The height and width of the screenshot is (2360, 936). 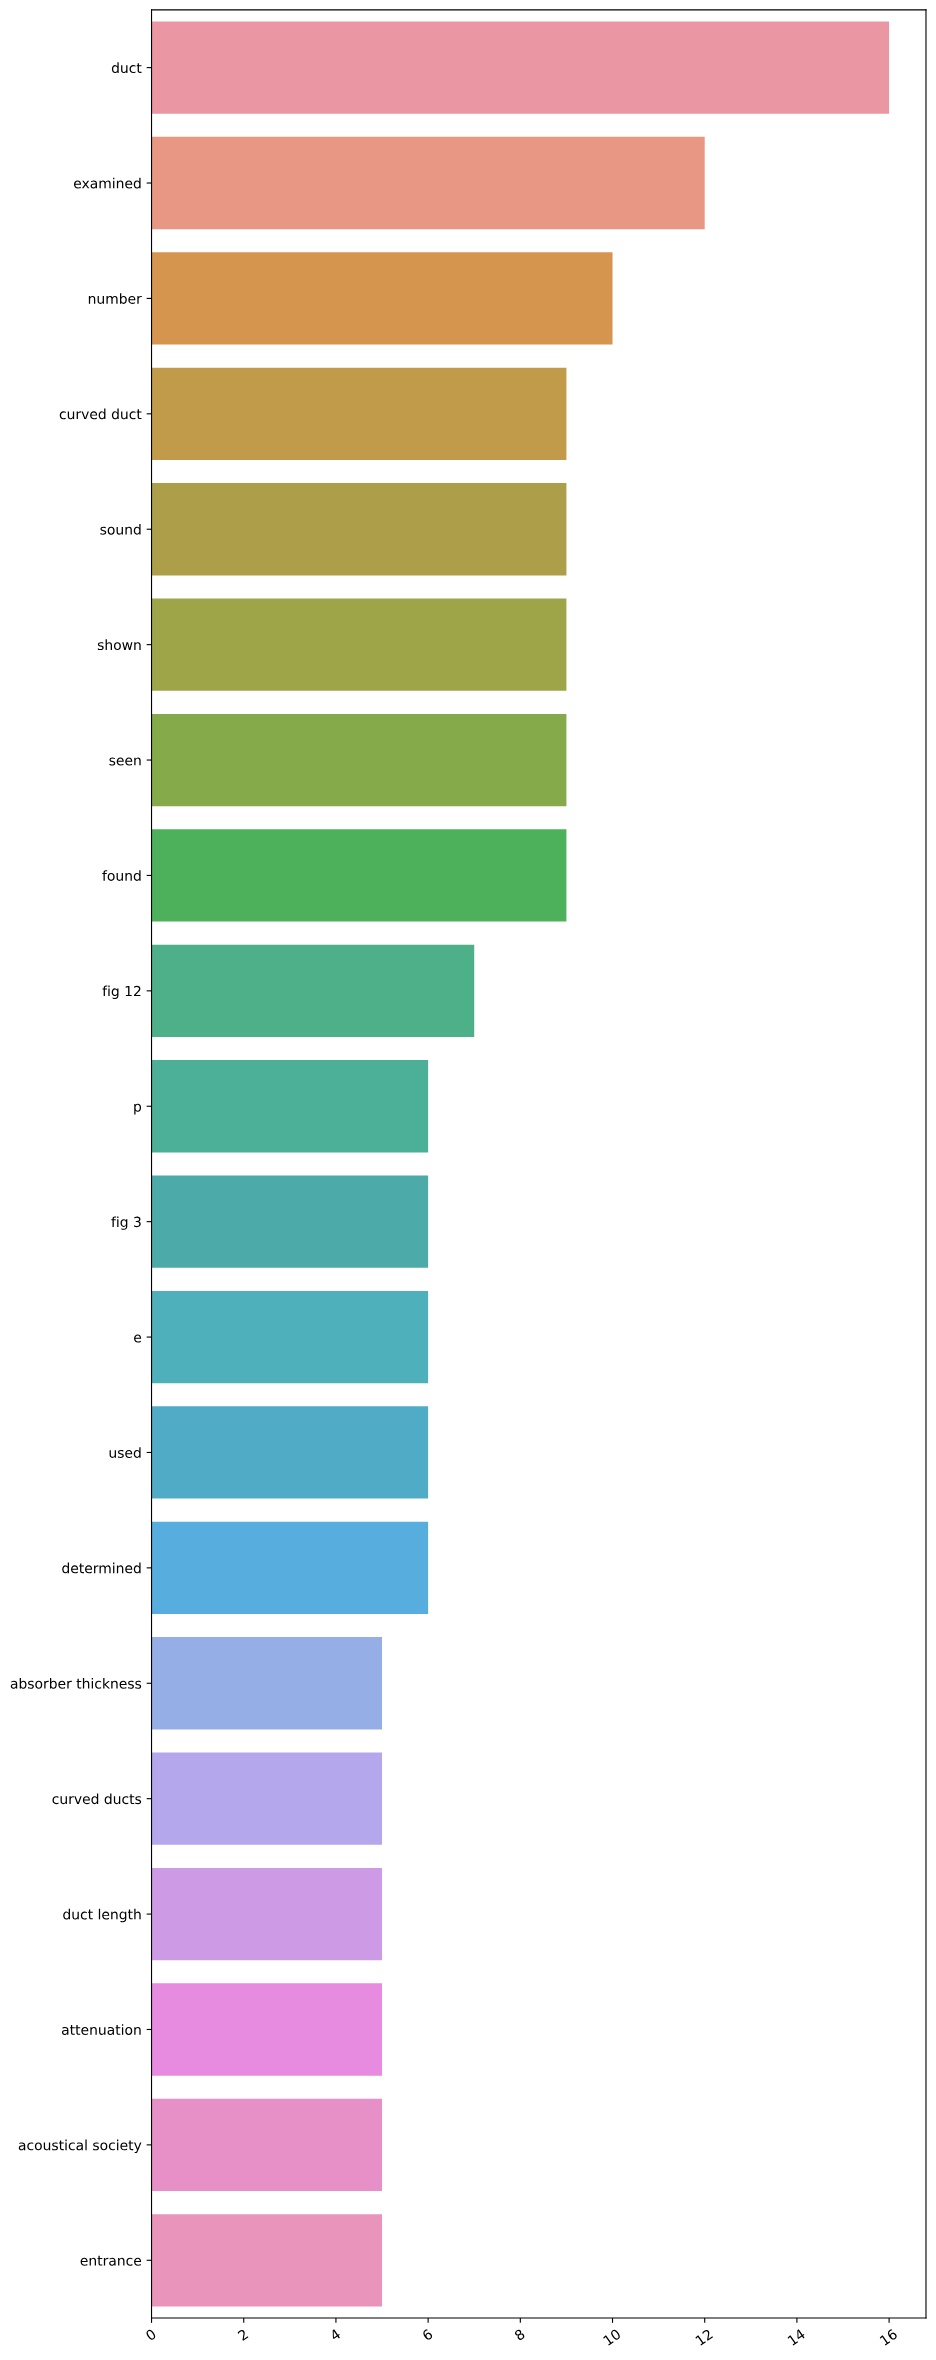 I want to click on y-tick-label: shown, so click(x=119, y=645).